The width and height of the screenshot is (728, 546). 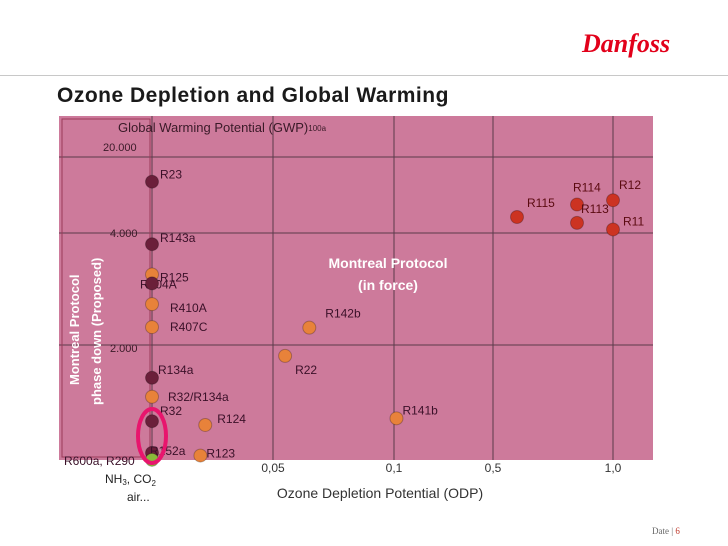 I want to click on footer-page-number: 6, so click(x=677, y=531).